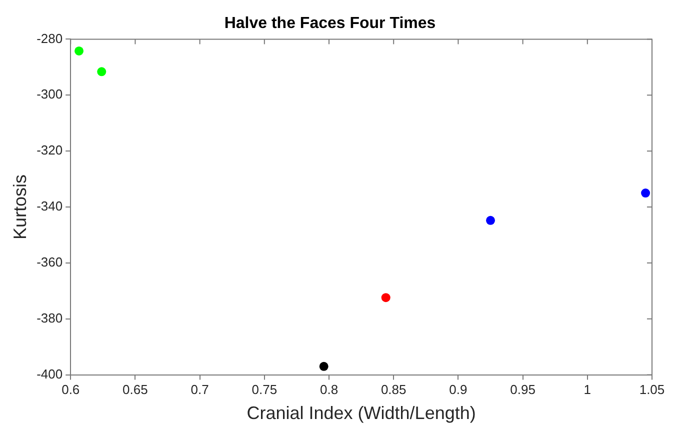 The height and width of the screenshot is (435, 676). Describe the element at coordinates (49, 38) in the screenshot. I see `y-tick-label: -280` at that location.